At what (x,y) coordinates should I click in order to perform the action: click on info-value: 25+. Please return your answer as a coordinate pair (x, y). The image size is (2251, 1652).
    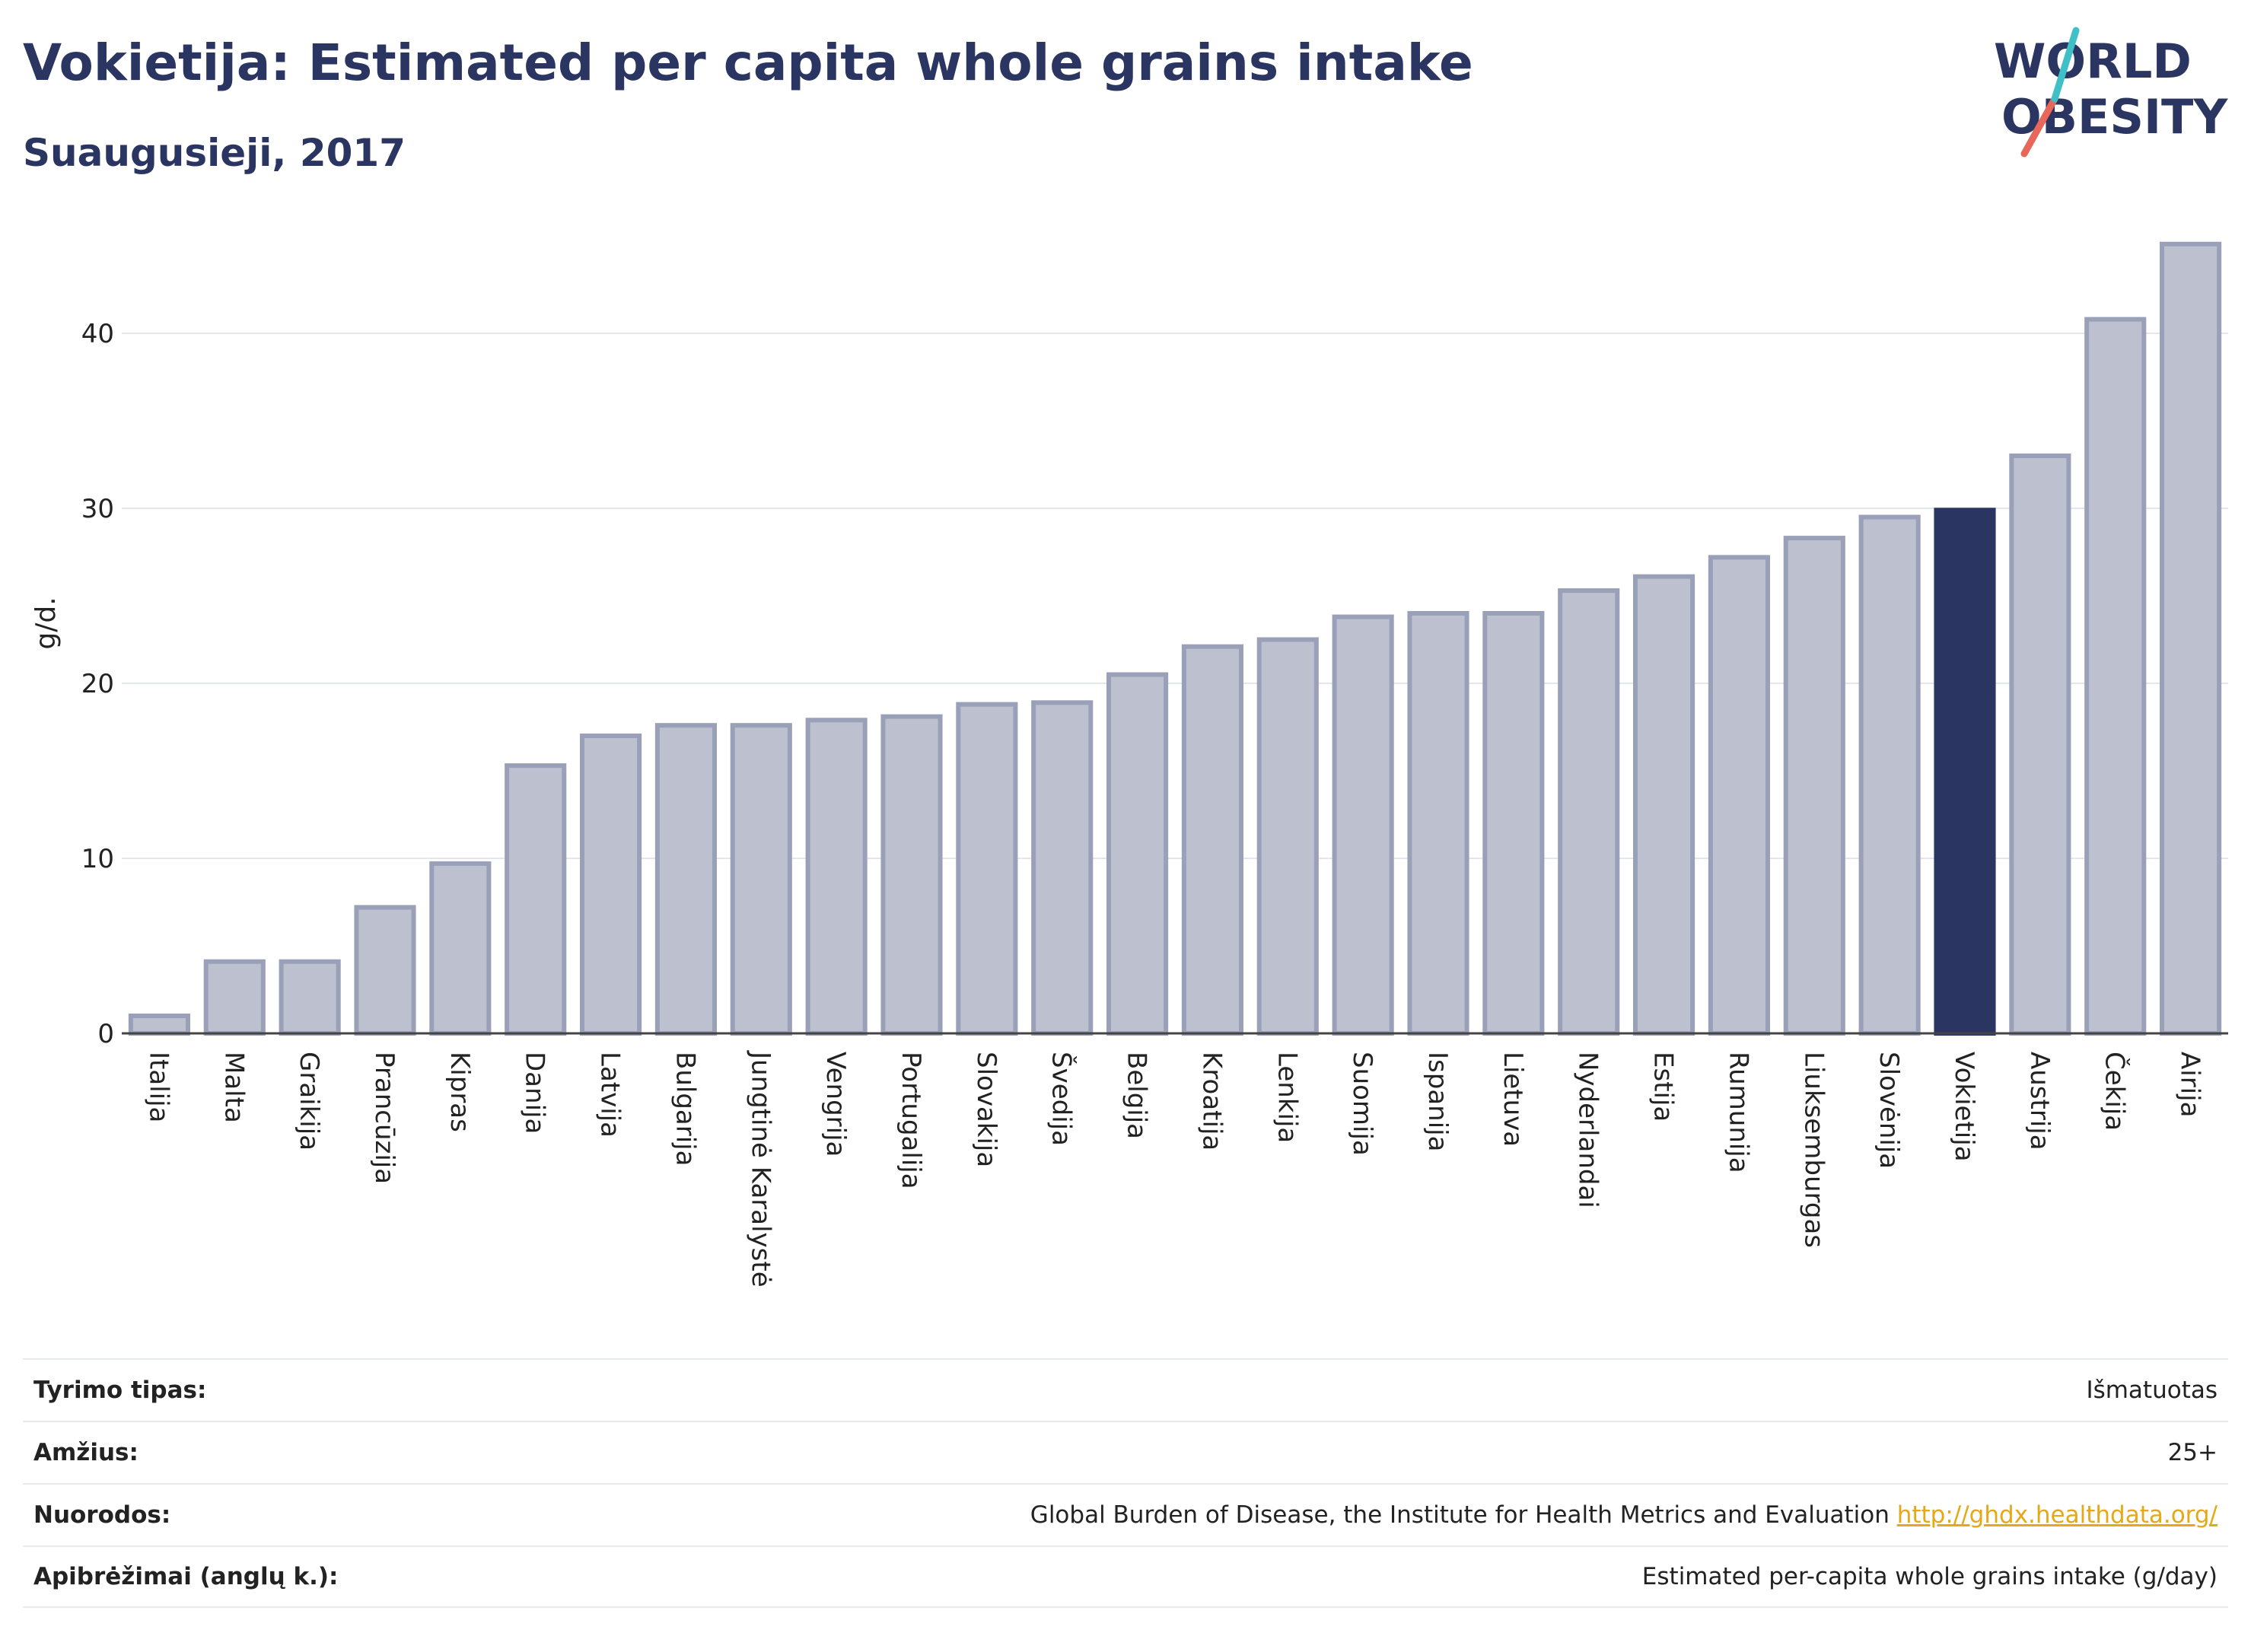
    Looking at the image, I should click on (2192, 1452).